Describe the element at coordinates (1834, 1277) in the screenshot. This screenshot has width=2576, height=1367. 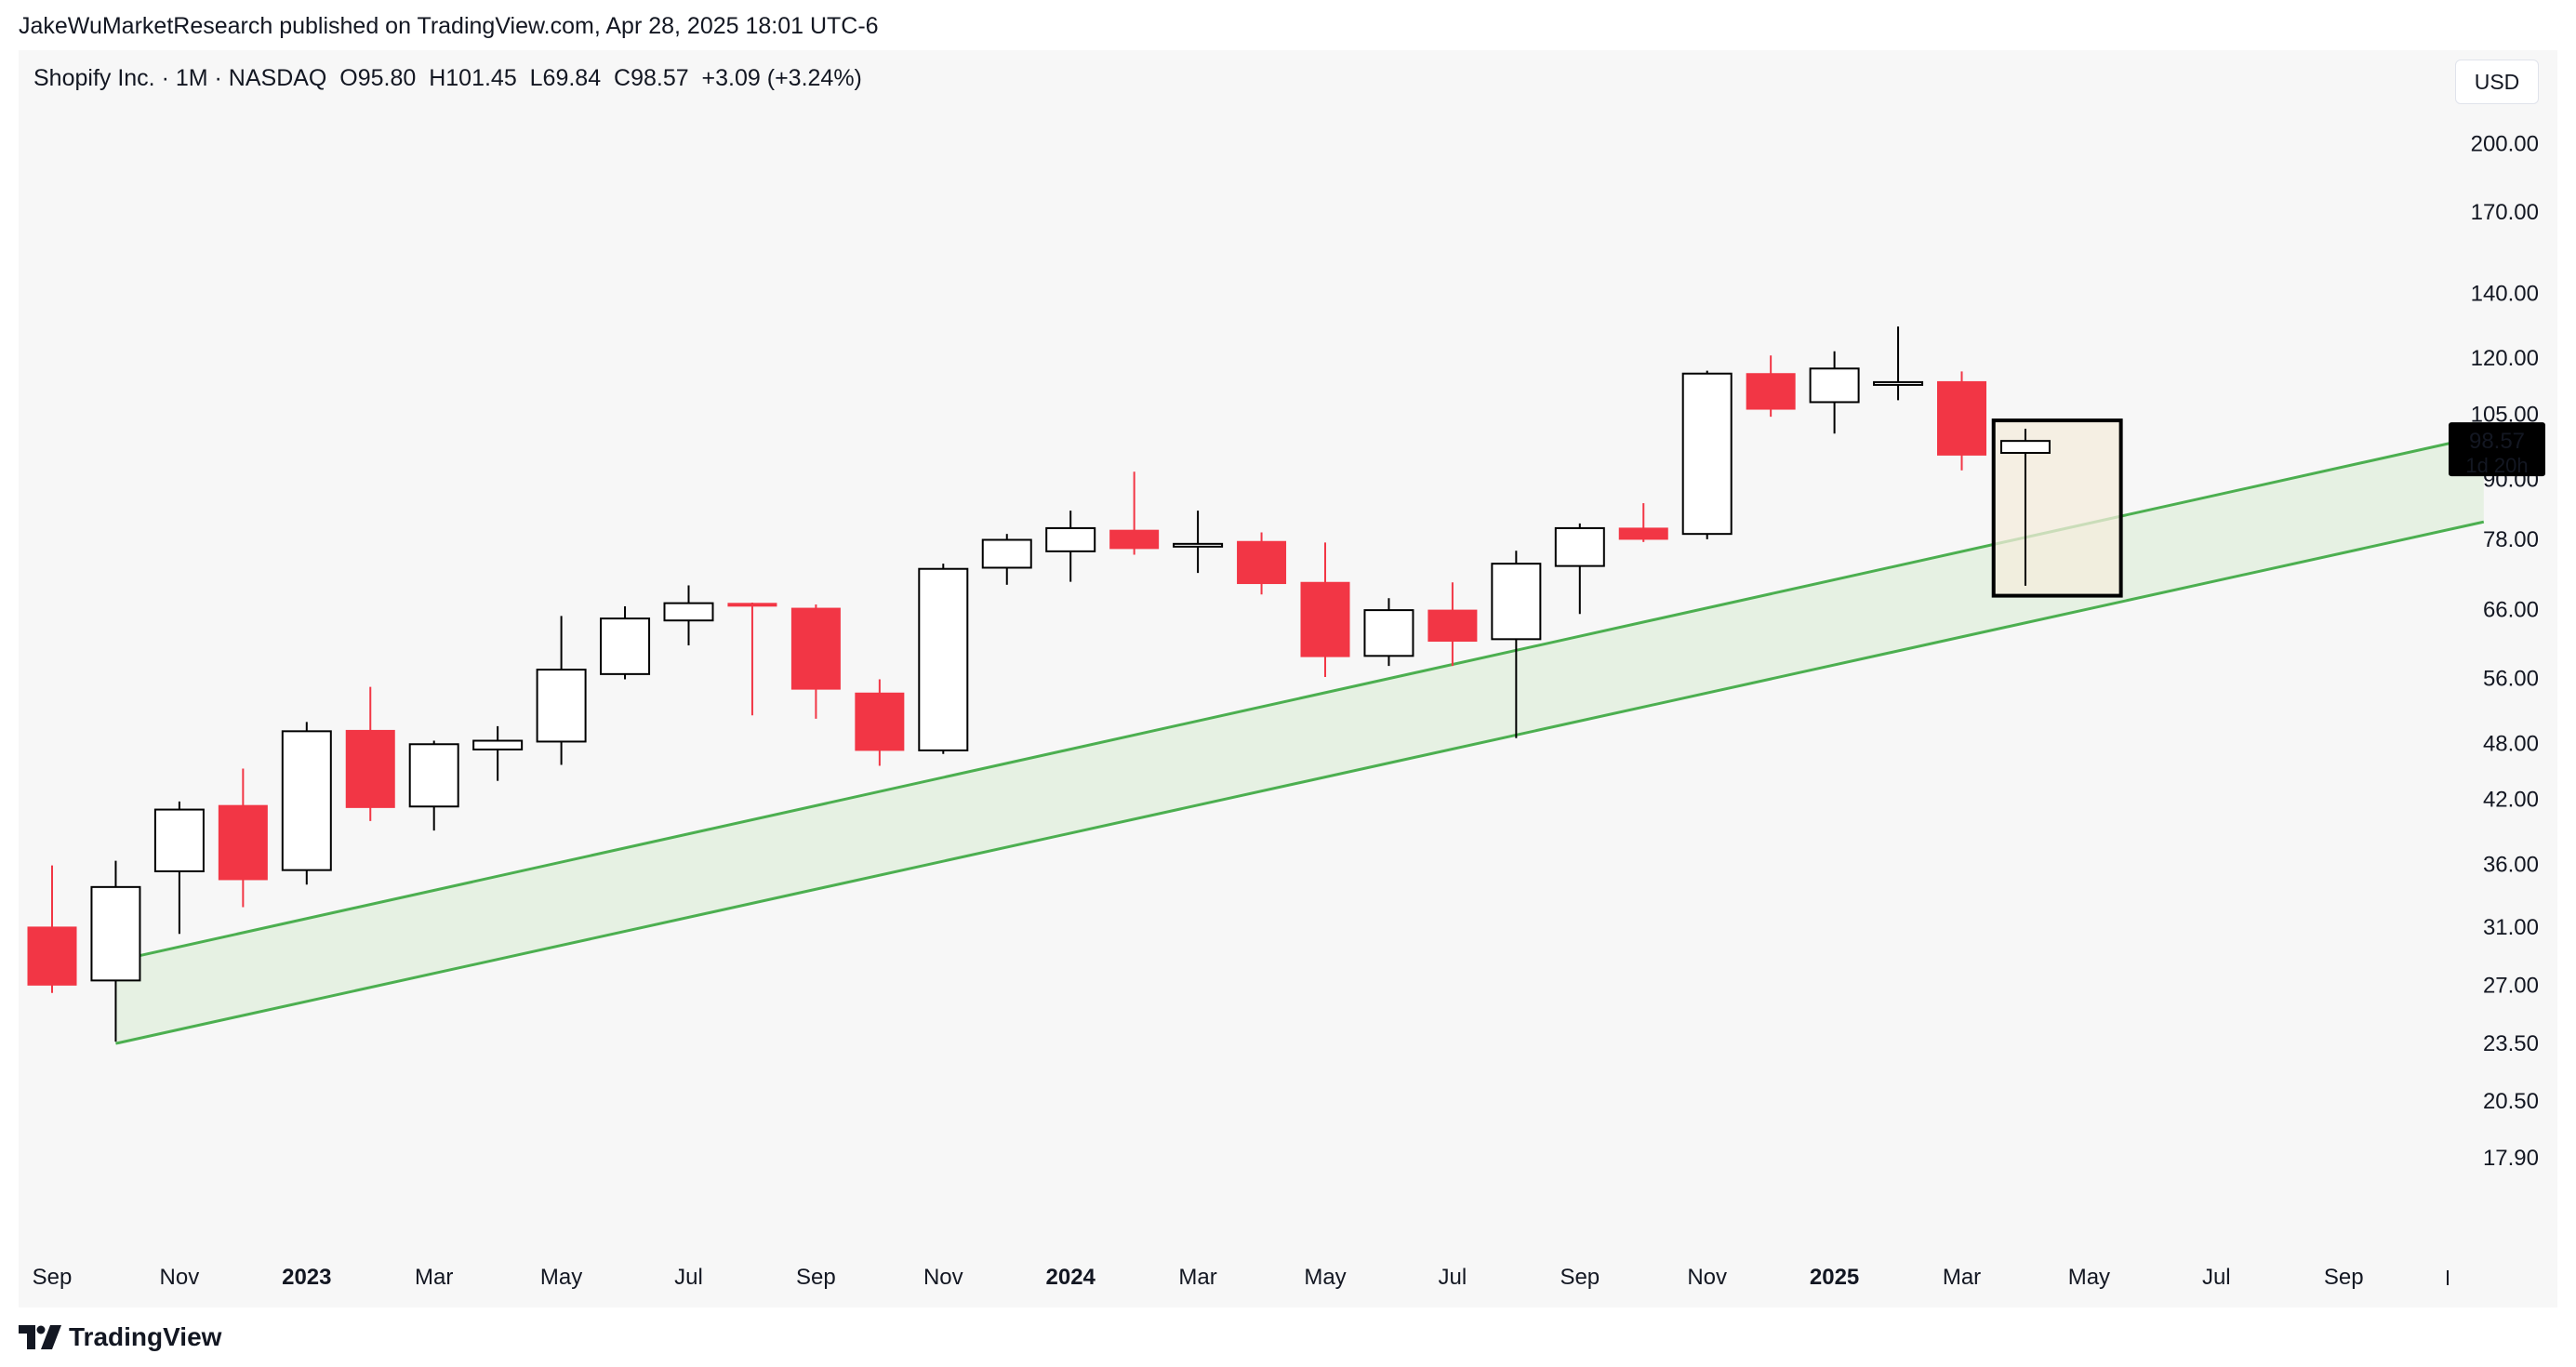
I see `time-tick-label: 2025` at that location.